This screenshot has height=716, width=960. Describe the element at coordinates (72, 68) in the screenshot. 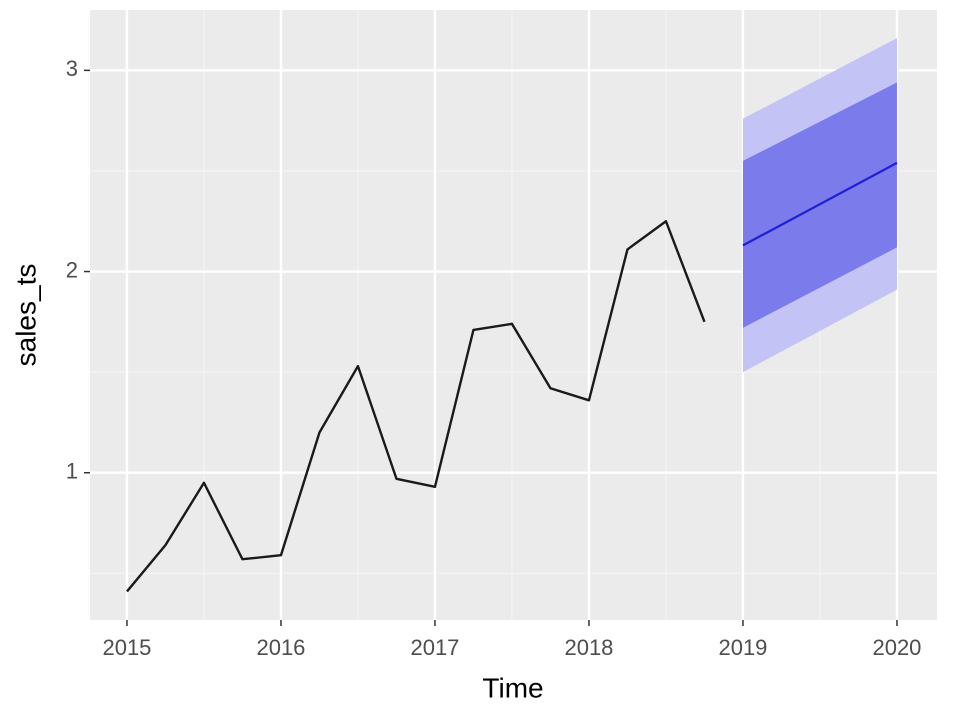

I see `y-tick-label: 3` at that location.